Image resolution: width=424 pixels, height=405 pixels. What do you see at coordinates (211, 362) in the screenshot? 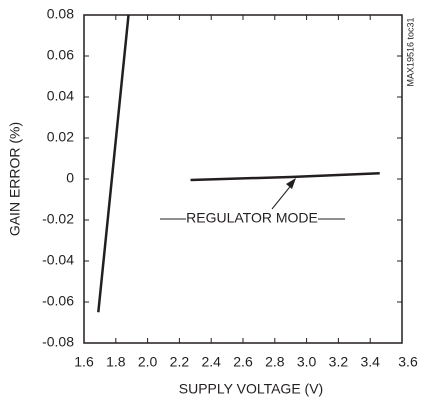
I see `x-tick-label: 2.4` at bounding box center [211, 362].